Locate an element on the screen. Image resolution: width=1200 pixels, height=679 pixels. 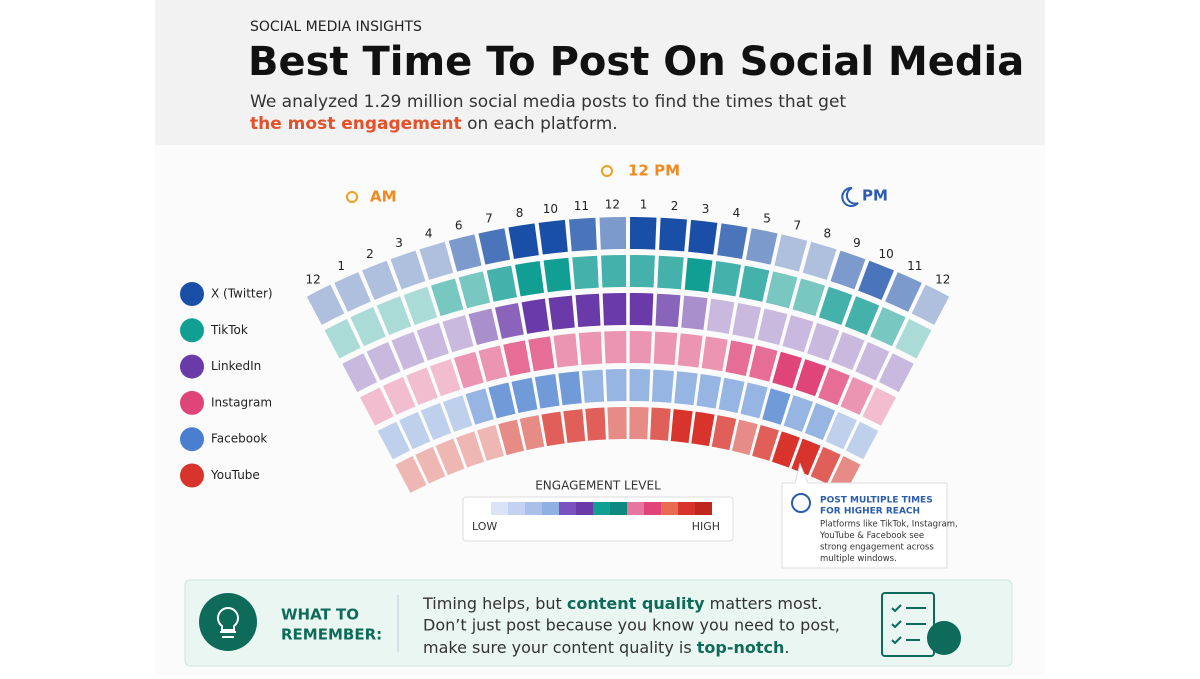
hour-label: 2 is located at coordinates (675, 206).